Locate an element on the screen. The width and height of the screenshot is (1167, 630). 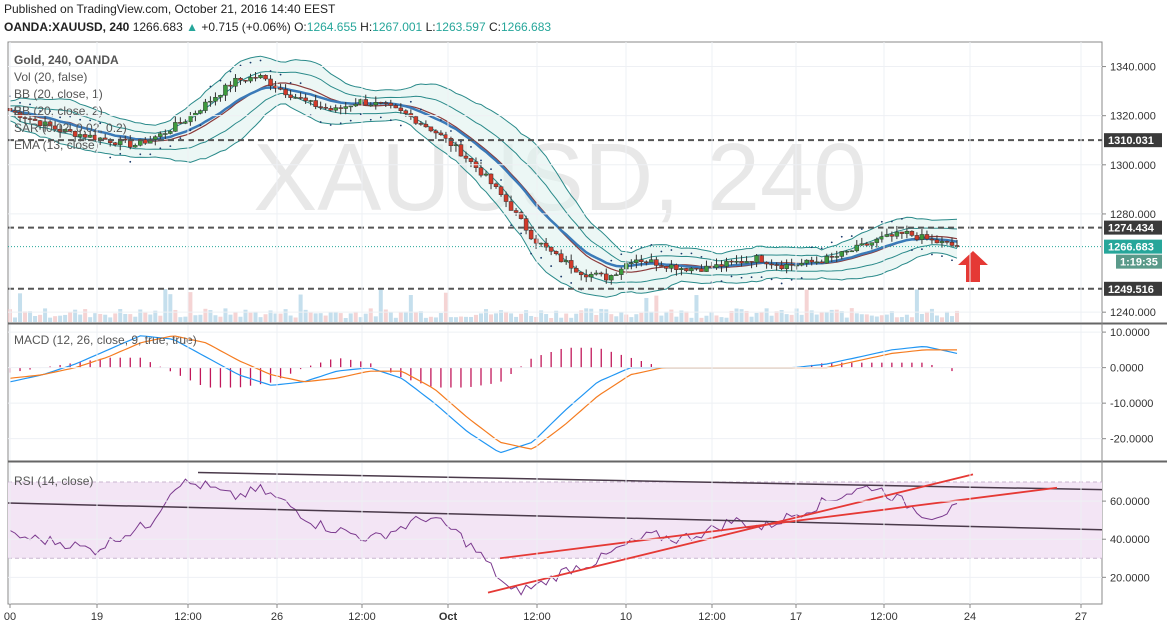
x-tick-label: 12:00 is located at coordinates (712, 617).